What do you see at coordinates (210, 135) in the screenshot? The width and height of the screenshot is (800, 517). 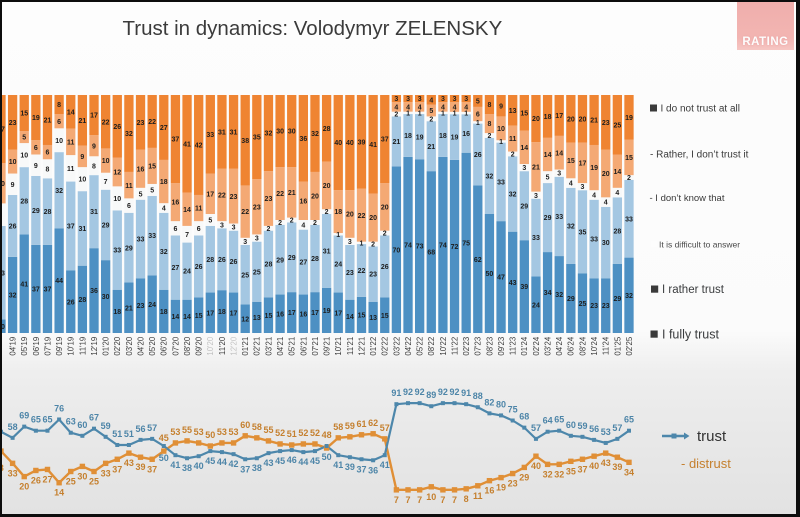 I see `svg-text: 33` at bounding box center [210, 135].